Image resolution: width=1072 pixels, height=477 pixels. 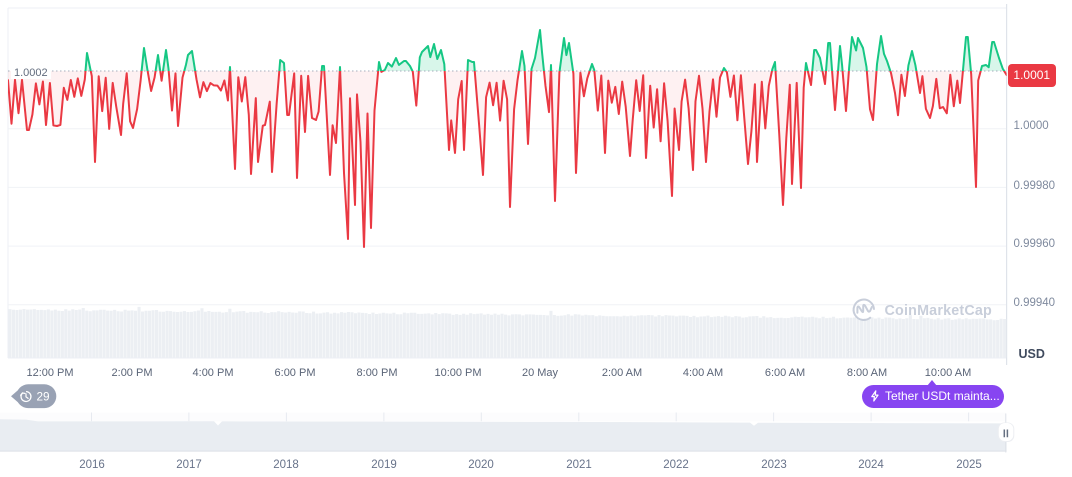 I want to click on svg-text: 29, so click(x=43, y=397).